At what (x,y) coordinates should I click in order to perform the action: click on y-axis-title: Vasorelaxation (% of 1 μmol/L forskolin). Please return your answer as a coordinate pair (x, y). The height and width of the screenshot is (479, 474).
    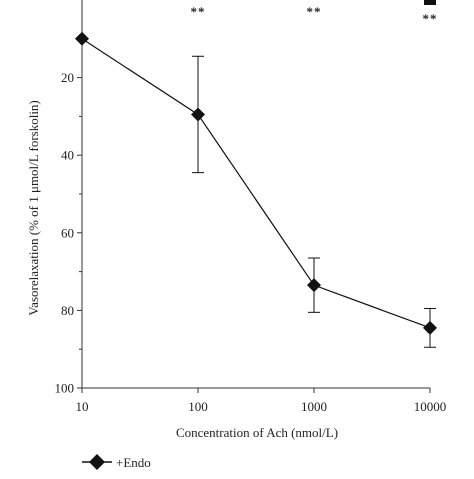
    Looking at the image, I should click on (33, 208).